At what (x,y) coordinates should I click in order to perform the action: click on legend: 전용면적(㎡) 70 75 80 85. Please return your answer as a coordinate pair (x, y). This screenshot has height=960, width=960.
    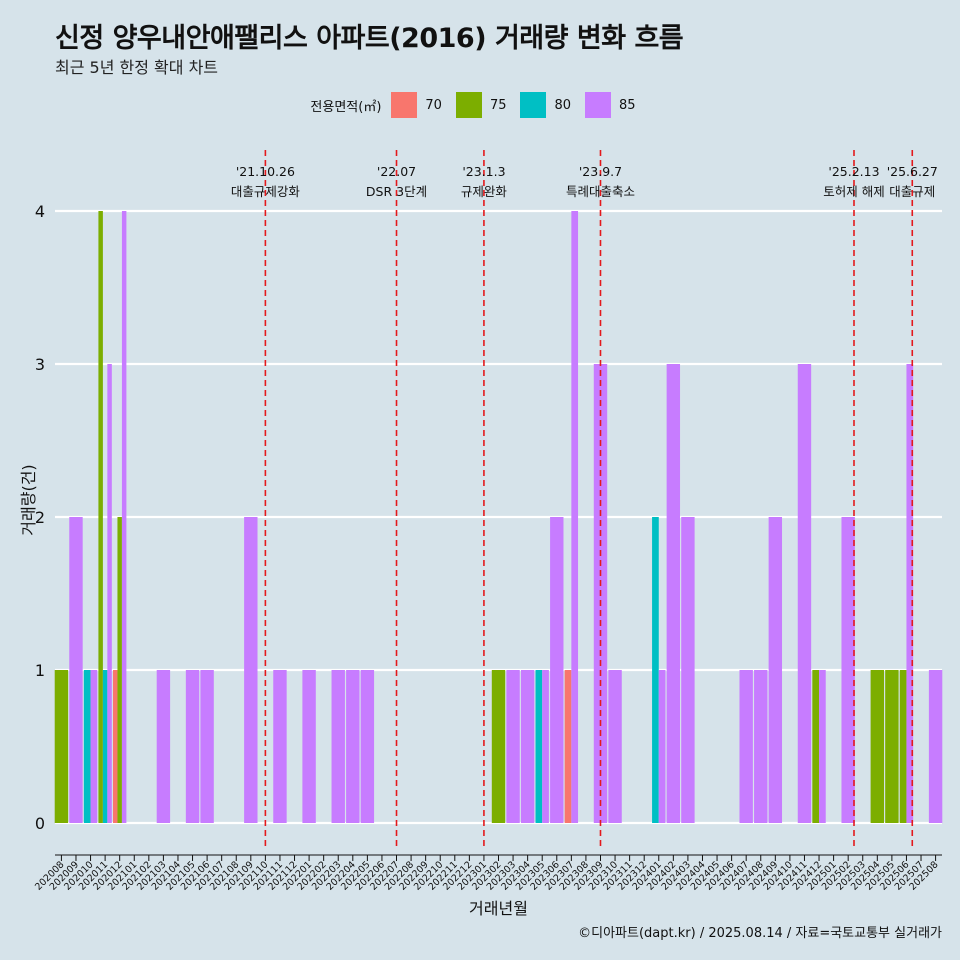
    Looking at the image, I should click on (480, 105).